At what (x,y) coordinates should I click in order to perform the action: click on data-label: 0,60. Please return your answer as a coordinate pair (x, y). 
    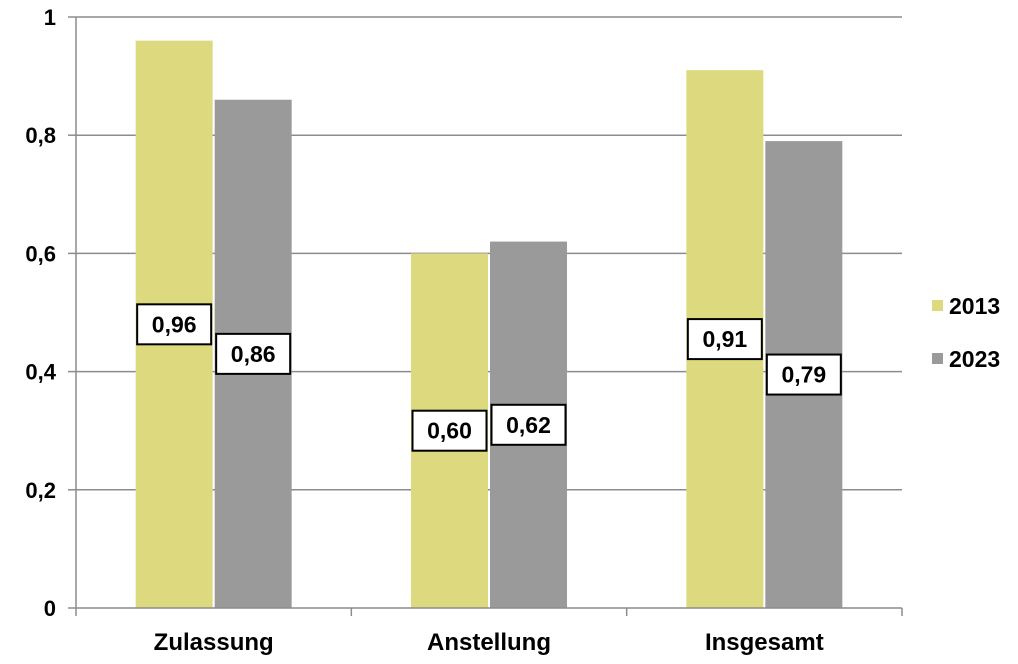
    Looking at the image, I should click on (449, 430).